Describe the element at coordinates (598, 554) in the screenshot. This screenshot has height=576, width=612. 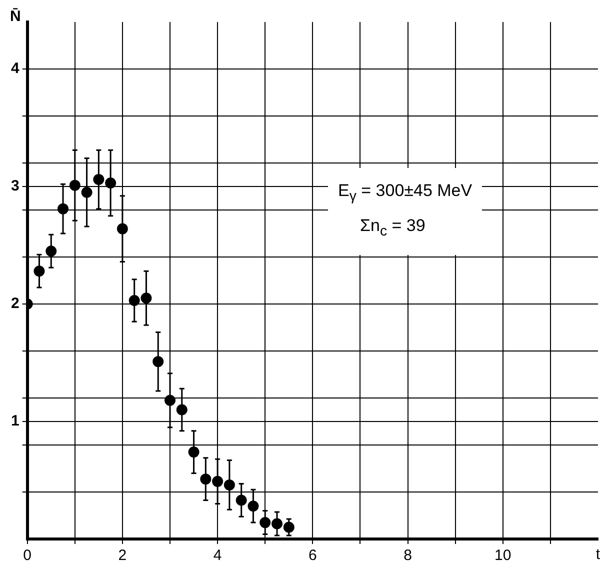
I see `x-axis-title: t` at that location.